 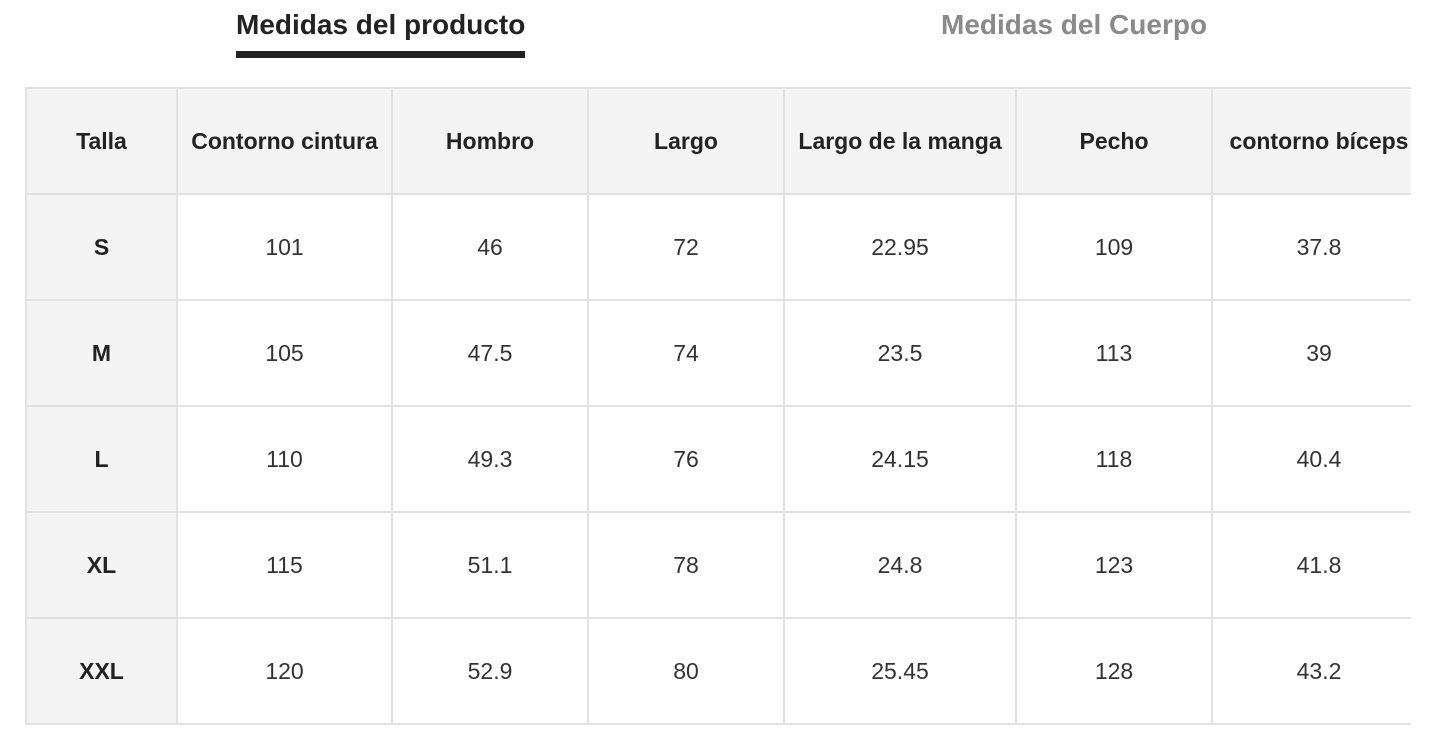 I want to click on tab-body-measurements-label: Medidas del Cuerpo, so click(x=1074, y=24).